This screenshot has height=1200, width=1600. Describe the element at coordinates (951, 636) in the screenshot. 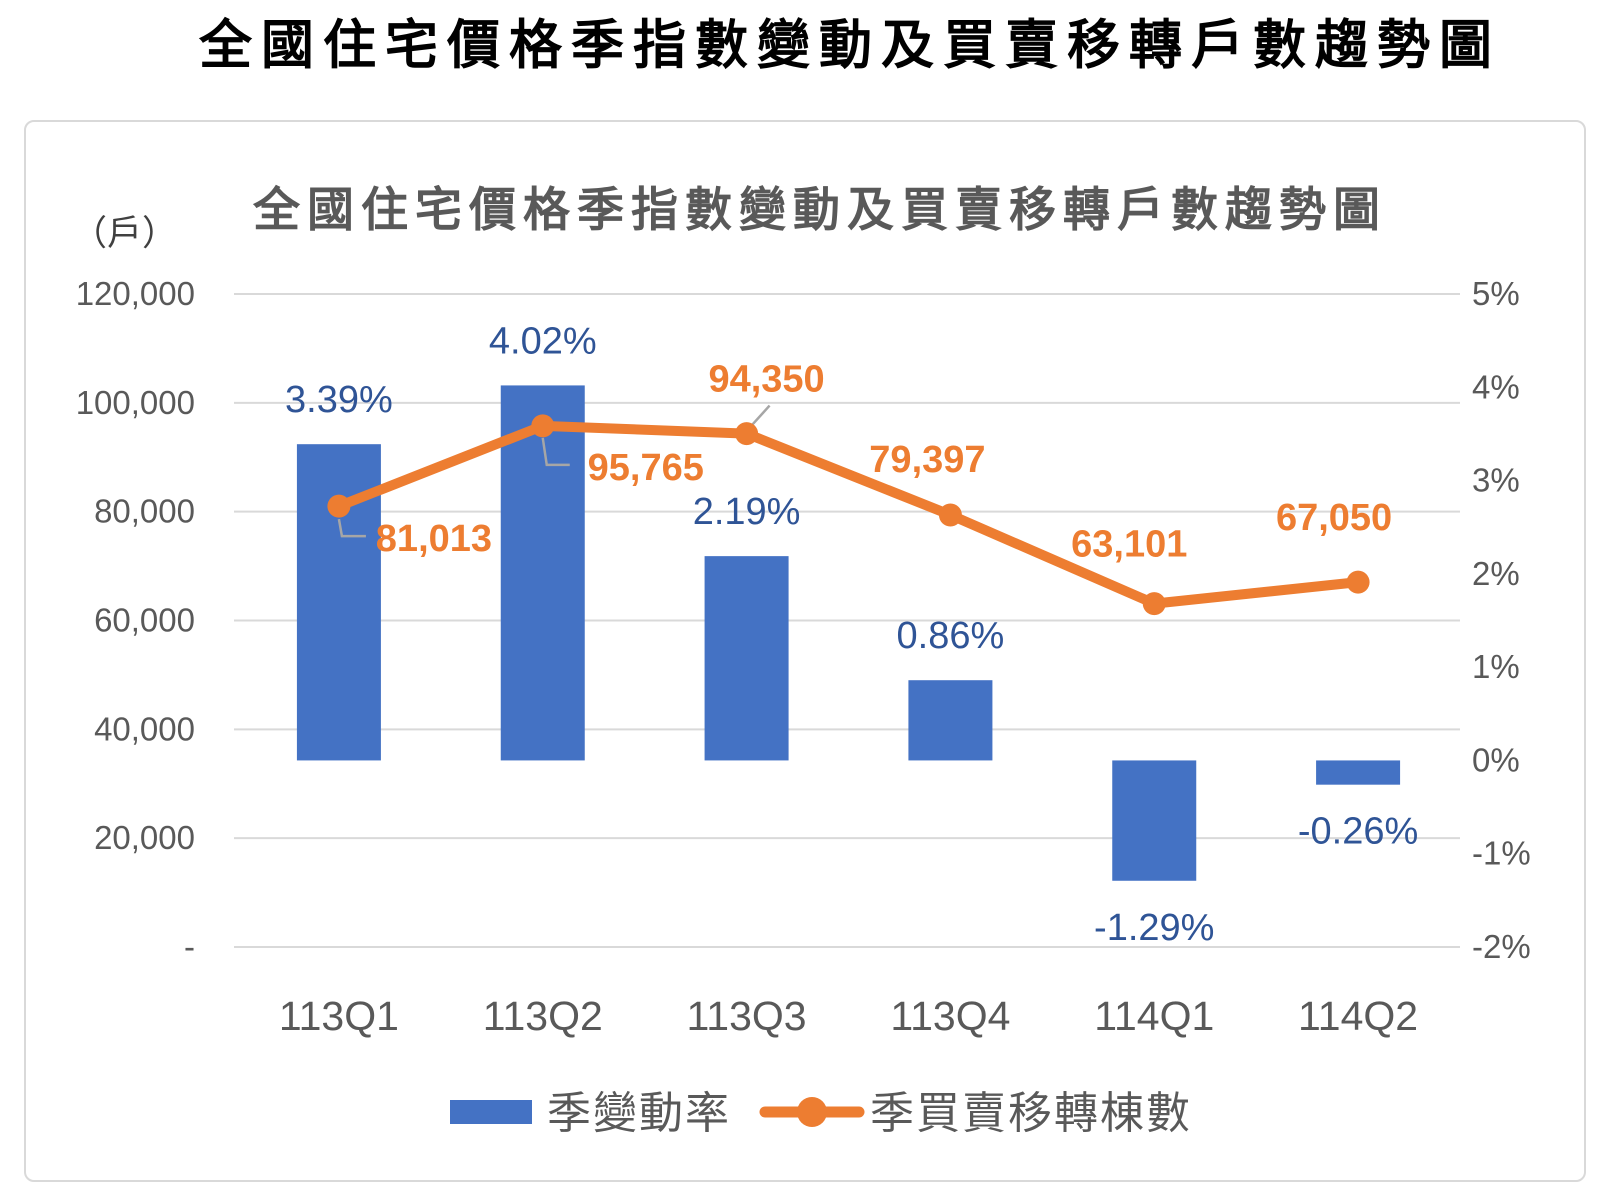

I see `bar-data-label: 0.86%` at that location.